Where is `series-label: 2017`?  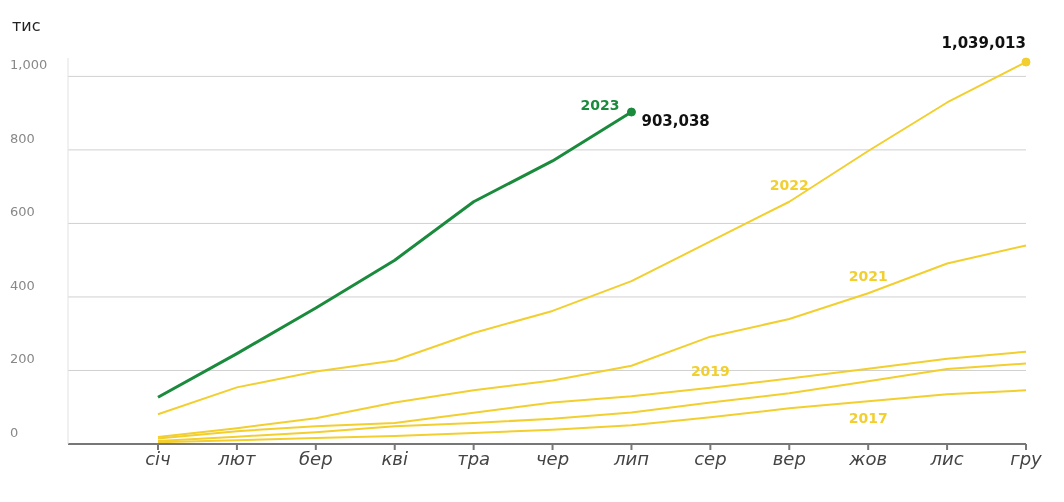
series-label: 2017 is located at coordinates (868, 418).